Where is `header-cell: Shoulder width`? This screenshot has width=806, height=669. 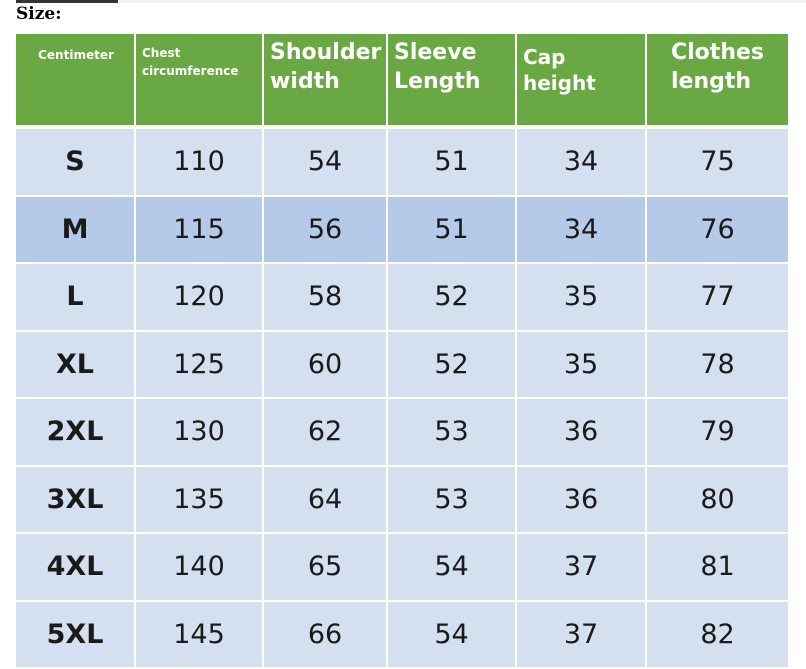
header-cell: Shoulder width is located at coordinates (325, 79).